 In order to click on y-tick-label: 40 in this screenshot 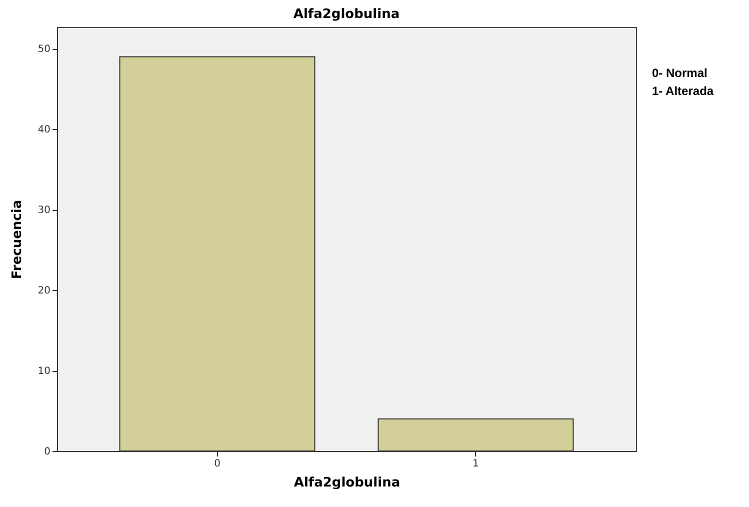, I will do `click(44, 130)`.